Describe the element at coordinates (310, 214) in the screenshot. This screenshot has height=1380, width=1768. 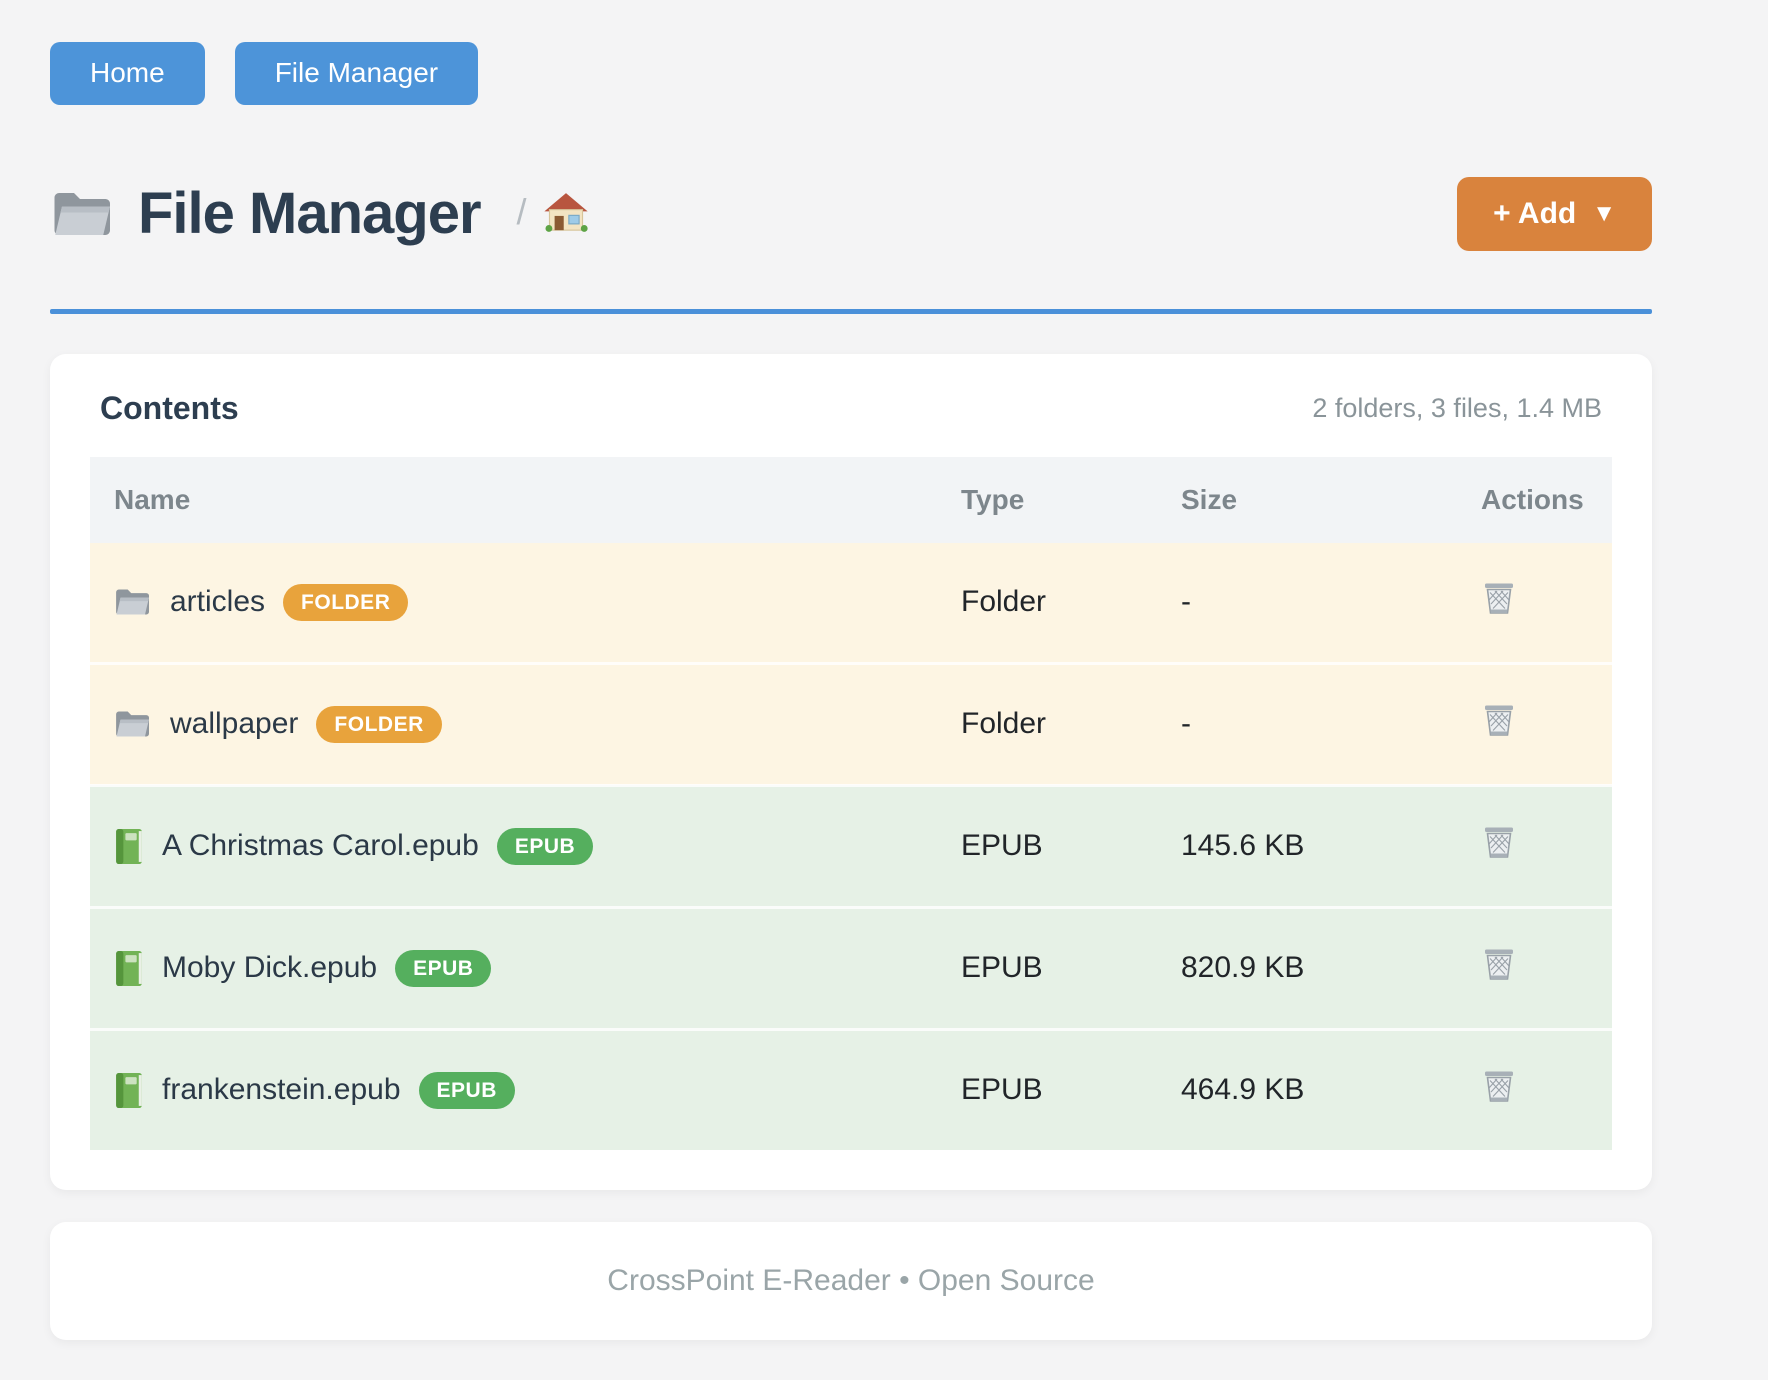
I see `page-title: File Manager` at that location.